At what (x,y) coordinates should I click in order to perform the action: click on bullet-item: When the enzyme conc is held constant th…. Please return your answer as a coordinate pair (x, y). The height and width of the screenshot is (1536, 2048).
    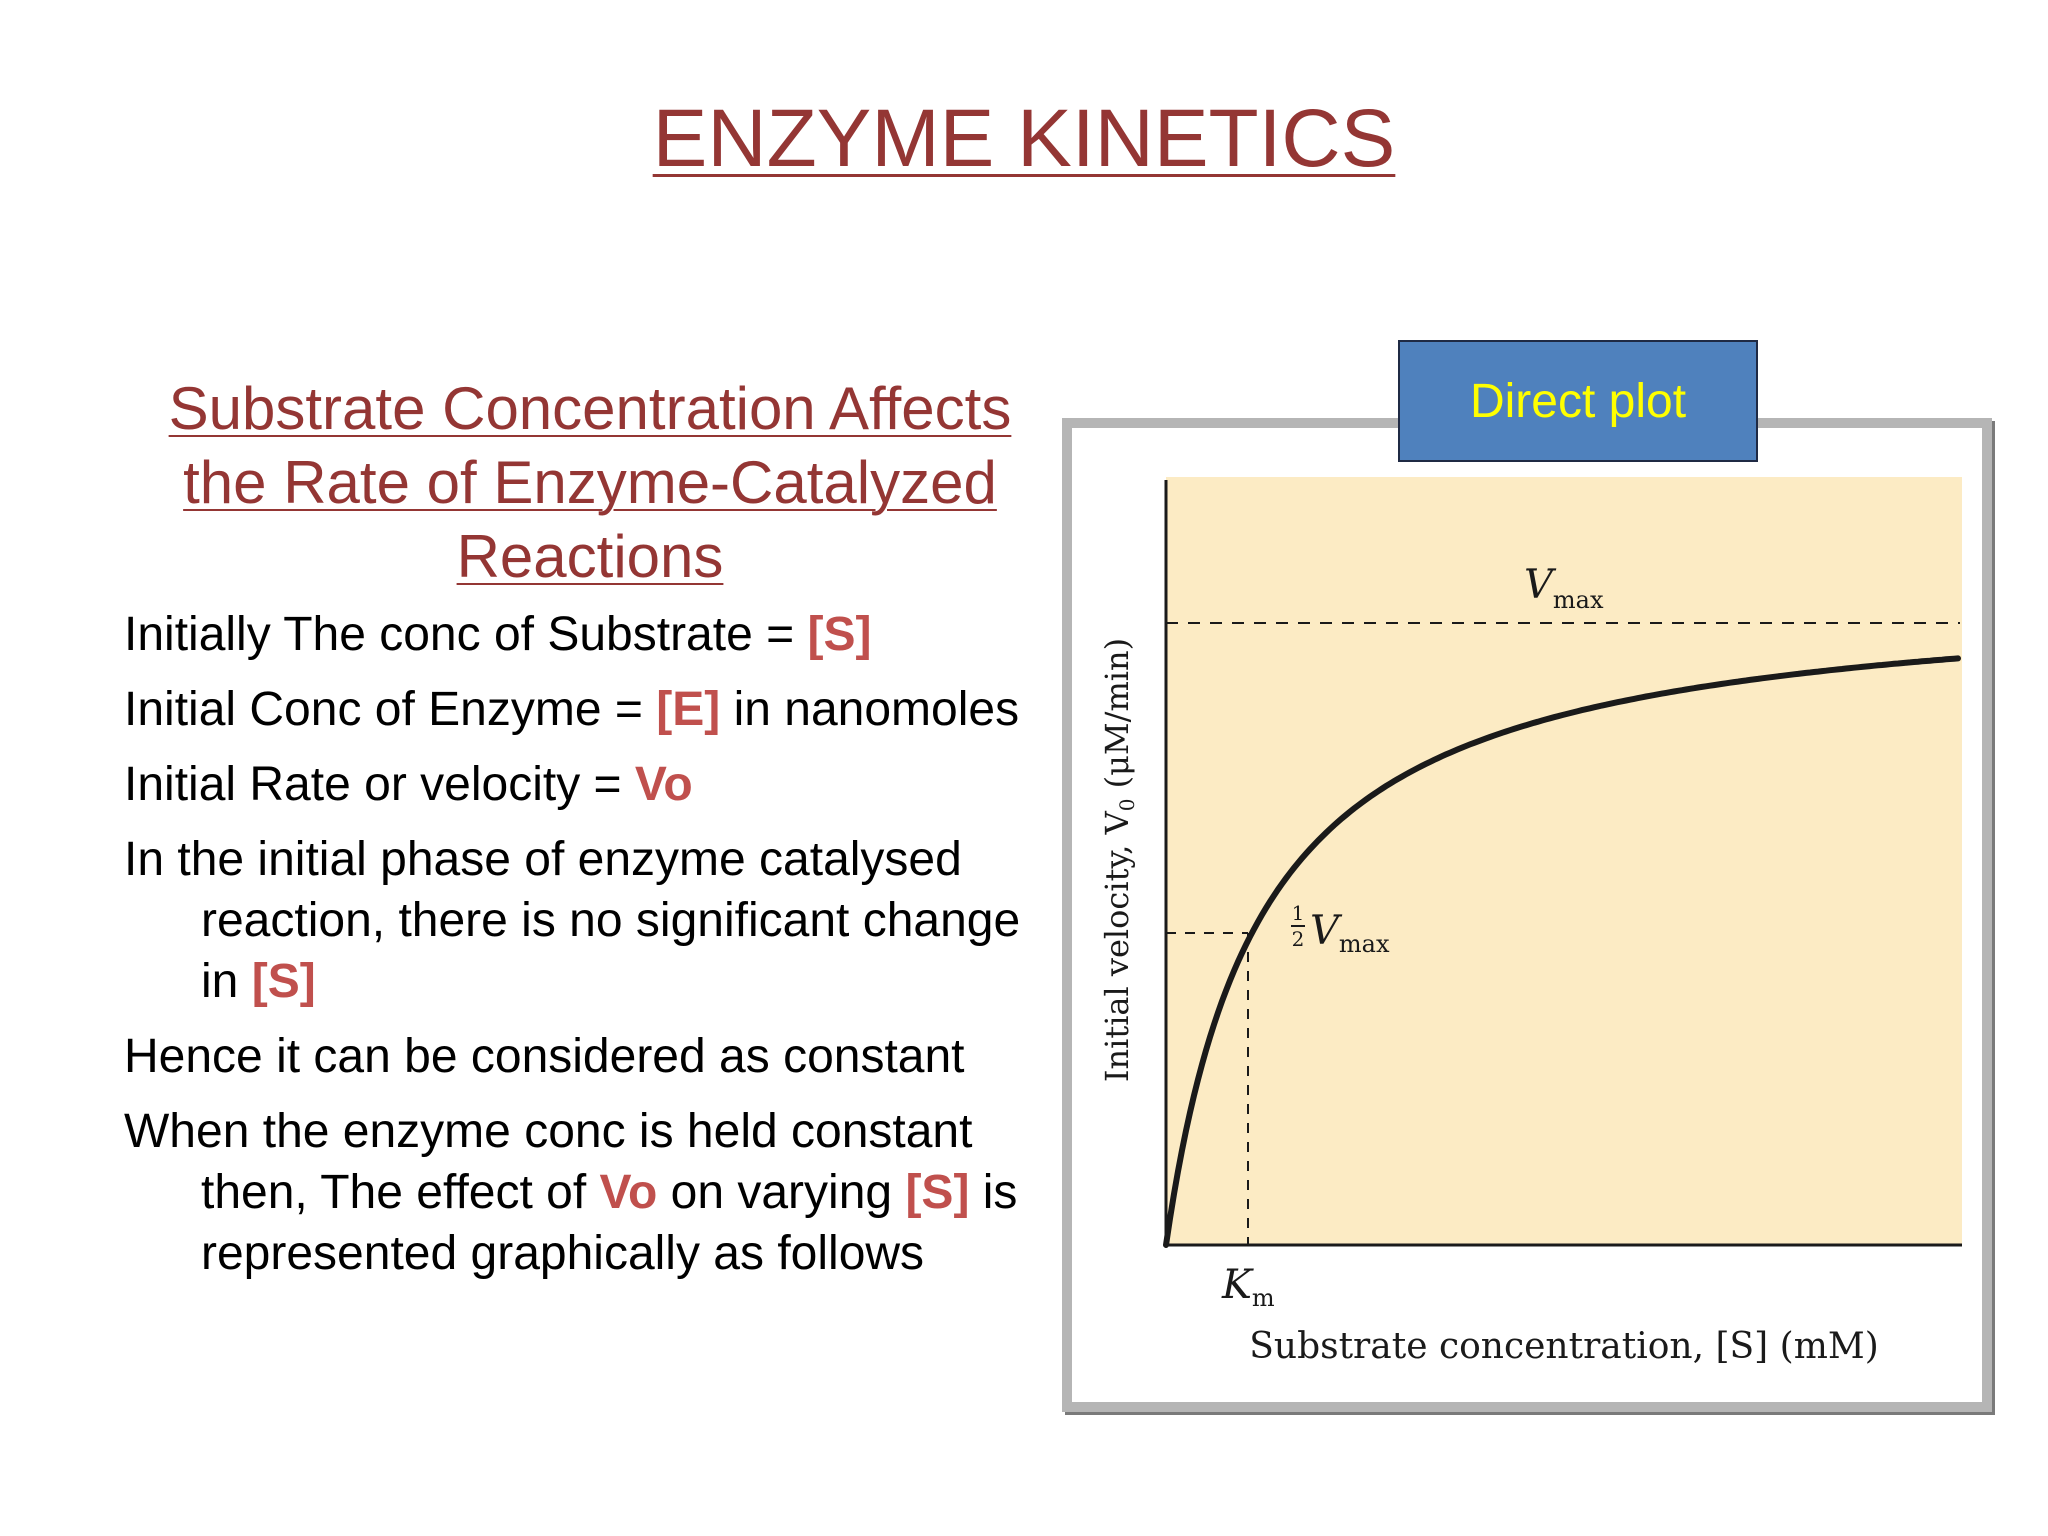
    Looking at the image, I should click on (574, 1192).